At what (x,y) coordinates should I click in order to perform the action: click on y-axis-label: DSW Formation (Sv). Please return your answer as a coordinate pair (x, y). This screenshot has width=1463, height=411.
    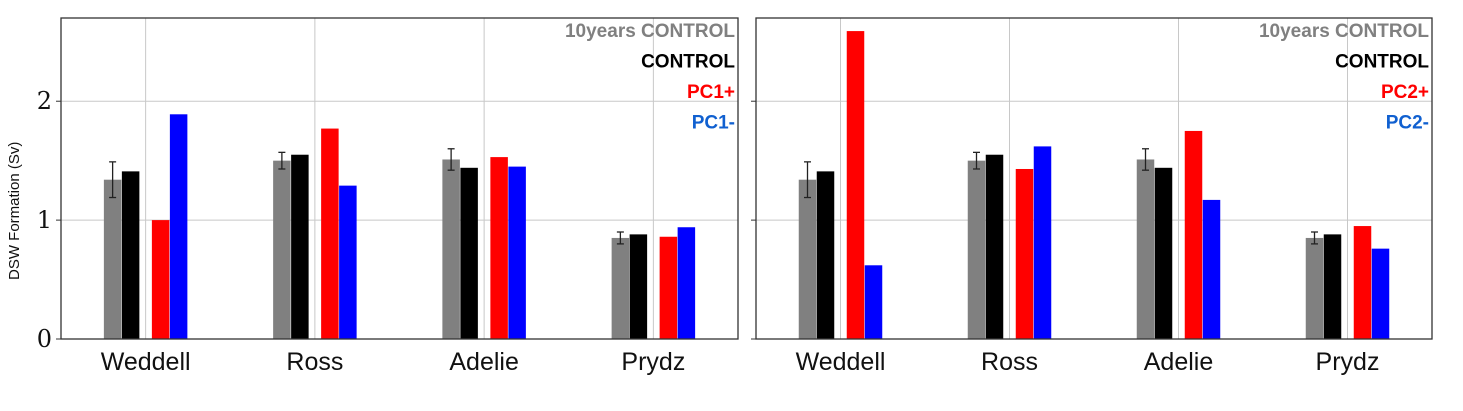
    Looking at the image, I should click on (14, 210).